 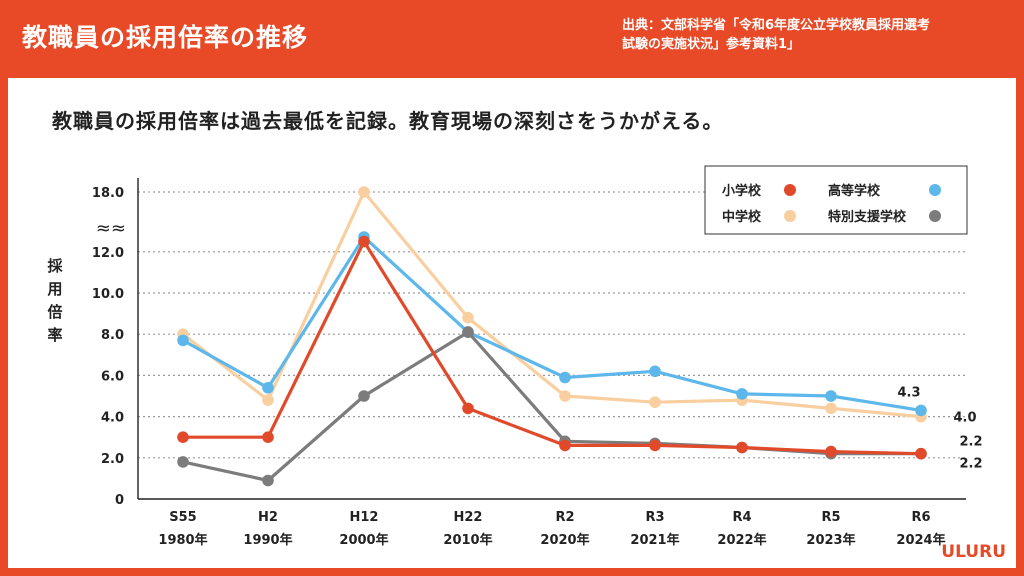 What do you see at coordinates (973, 552) in the screenshot?
I see `brand-logo: ULURU` at bounding box center [973, 552].